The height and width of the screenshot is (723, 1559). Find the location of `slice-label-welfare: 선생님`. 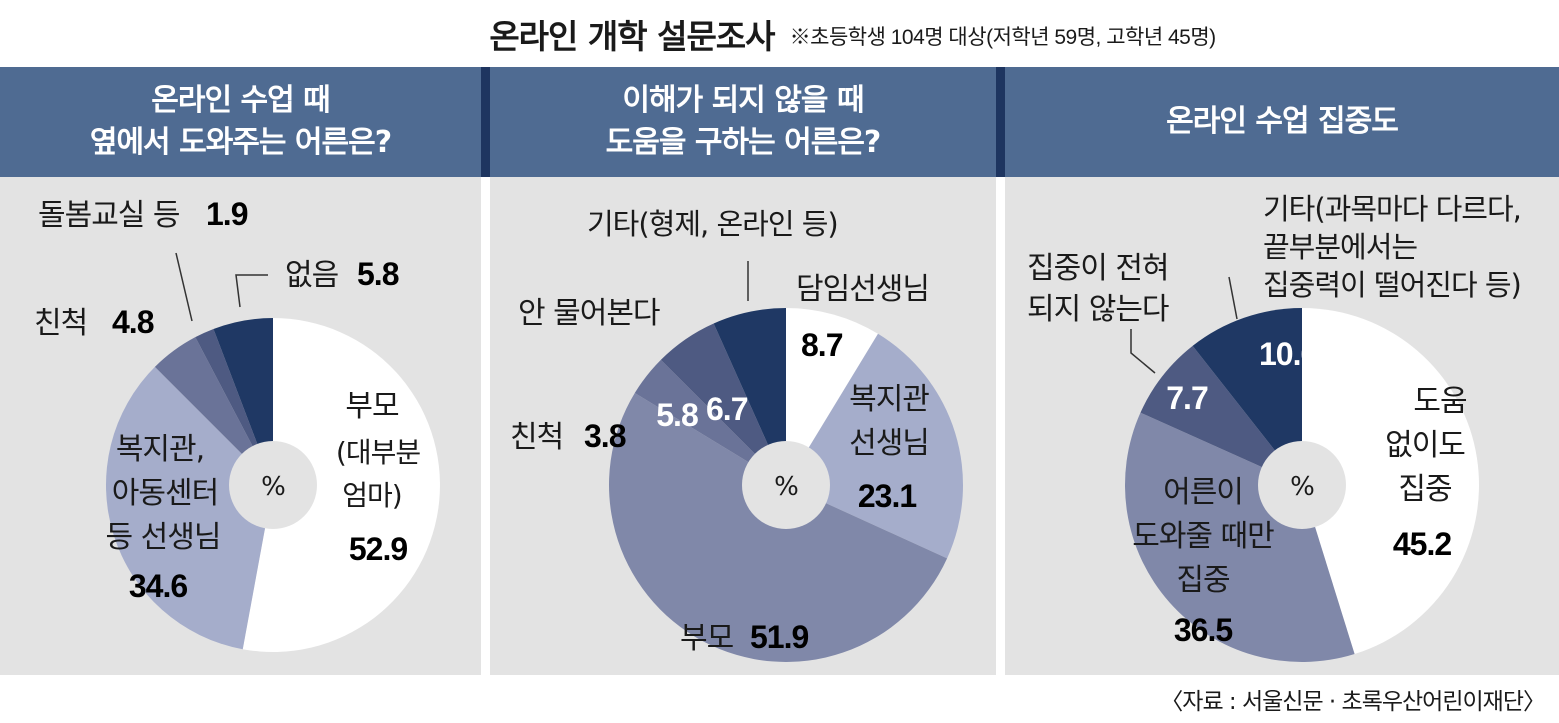

slice-label-welfare: 선생님 is located at coordinates (889, 443).